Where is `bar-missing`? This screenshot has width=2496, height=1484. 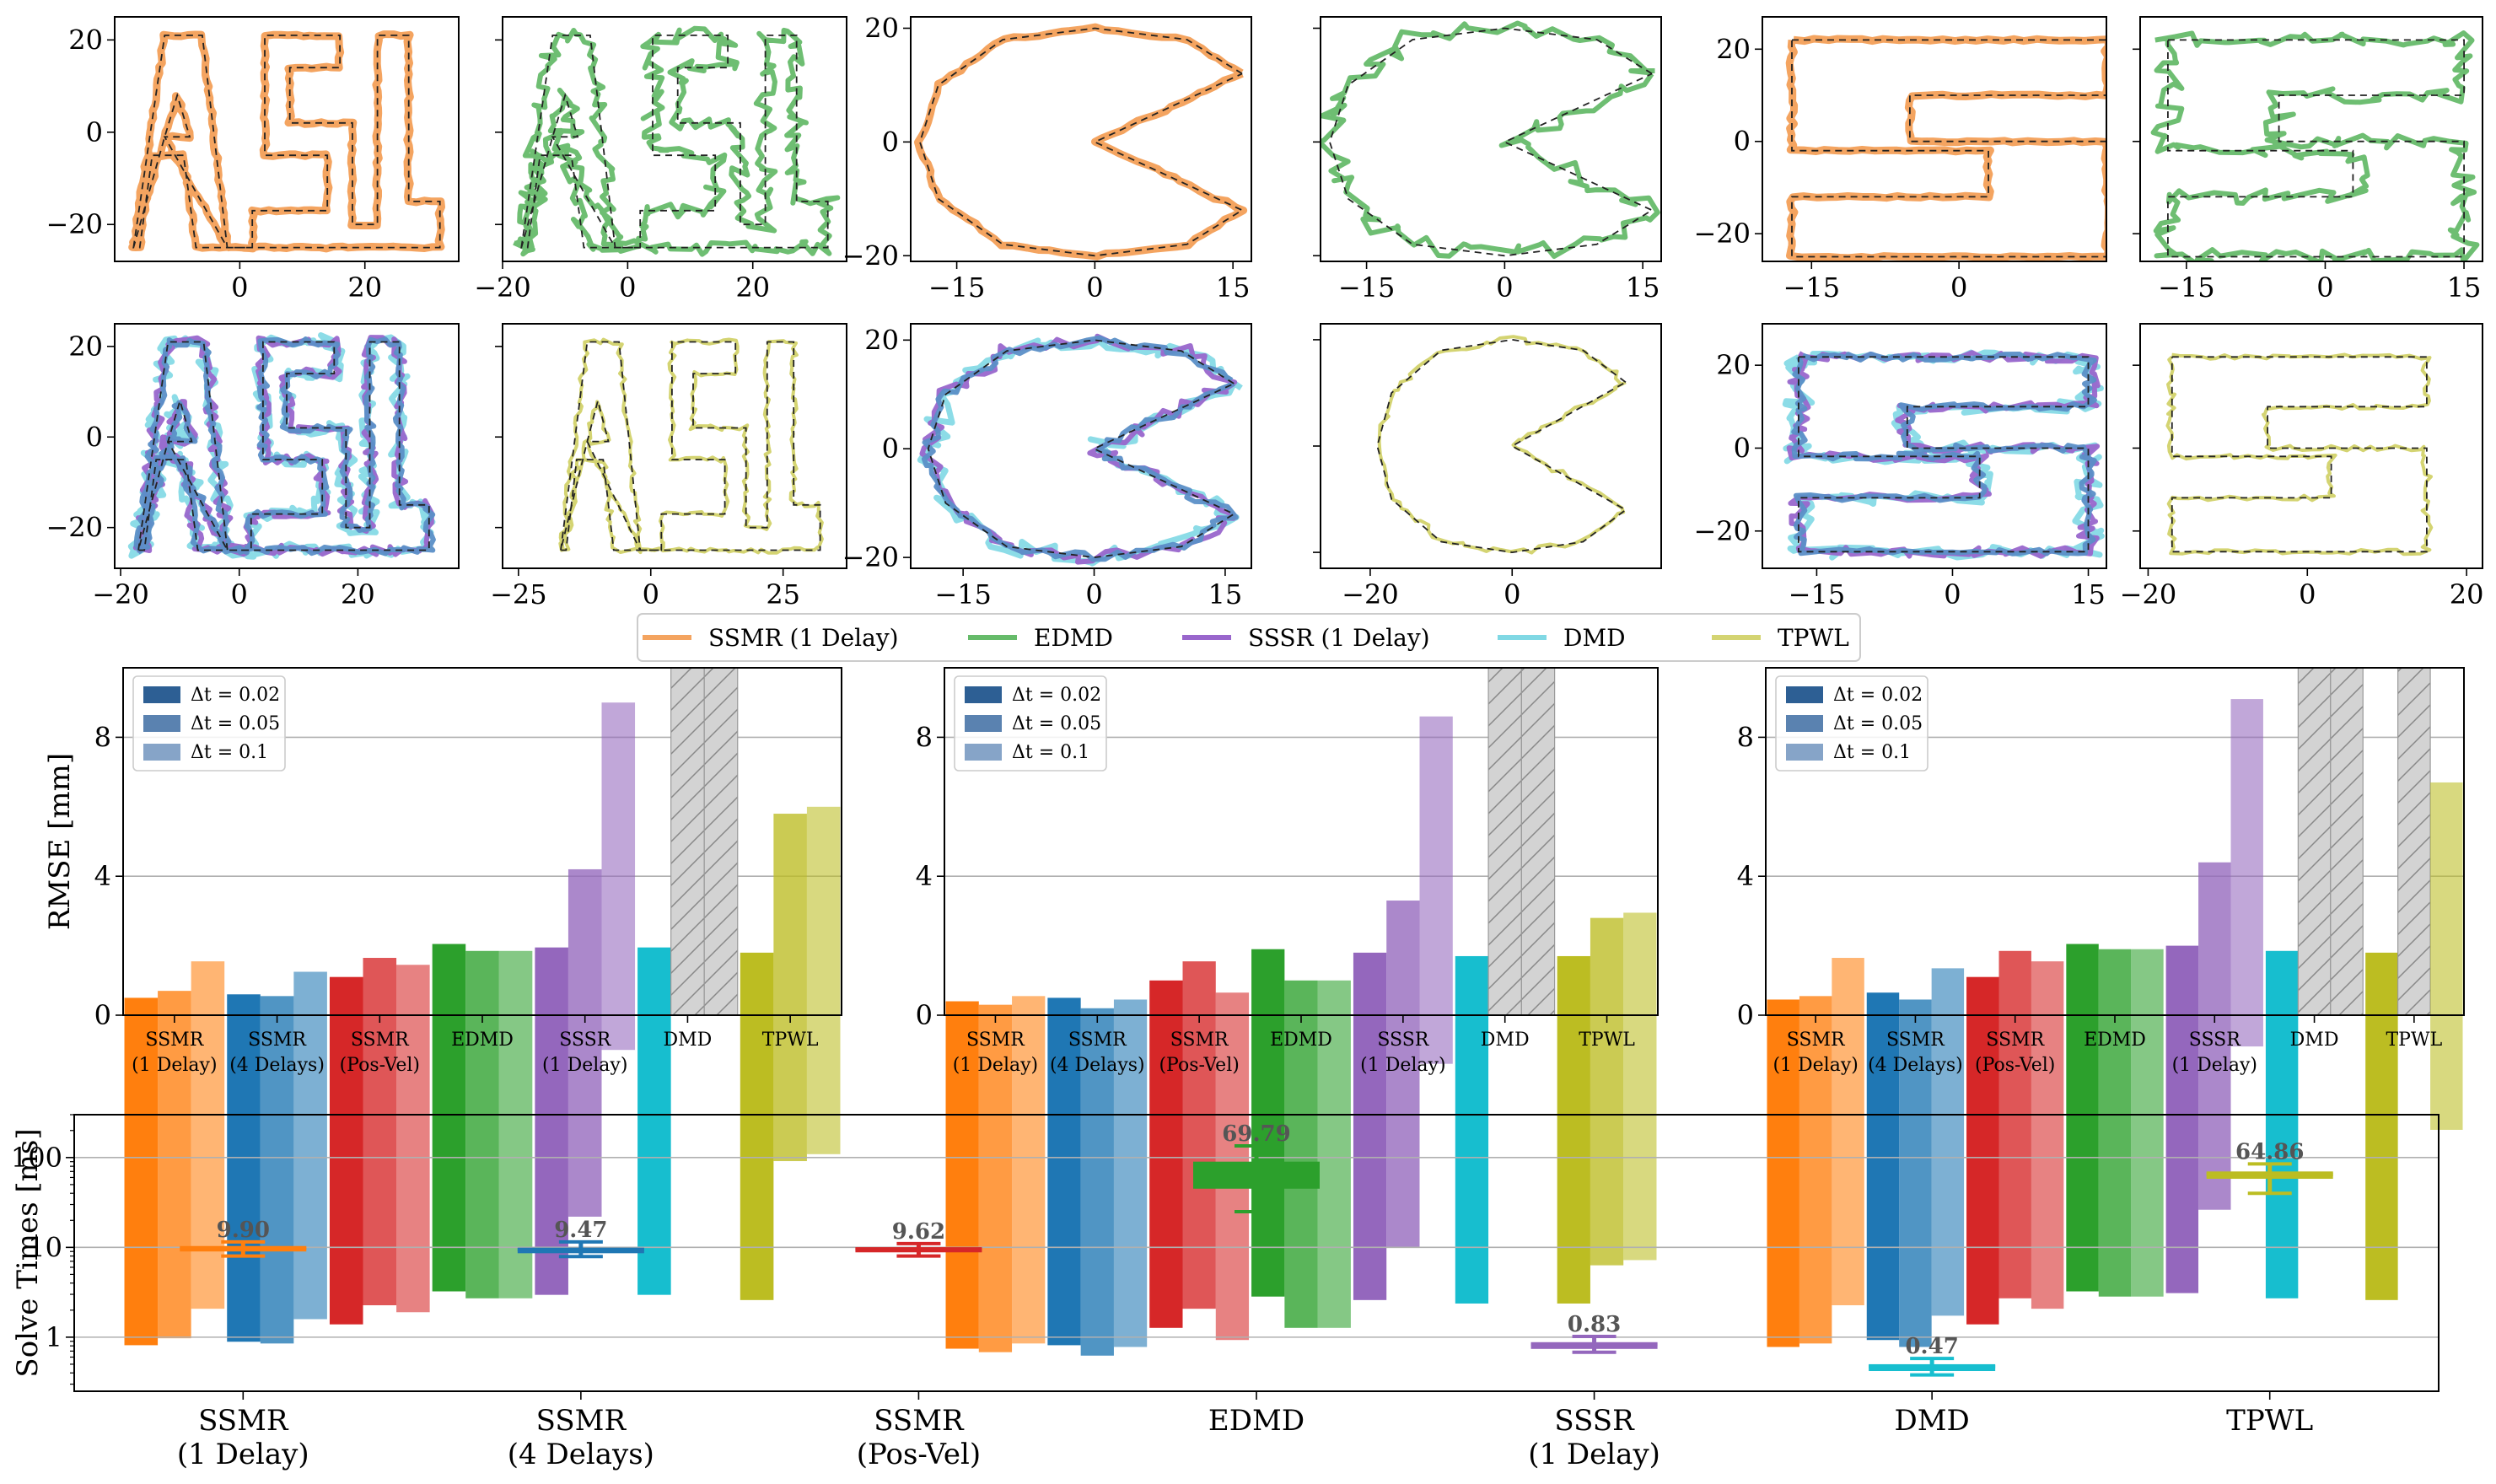
bar-missing is located at coordinates (2414, 841).